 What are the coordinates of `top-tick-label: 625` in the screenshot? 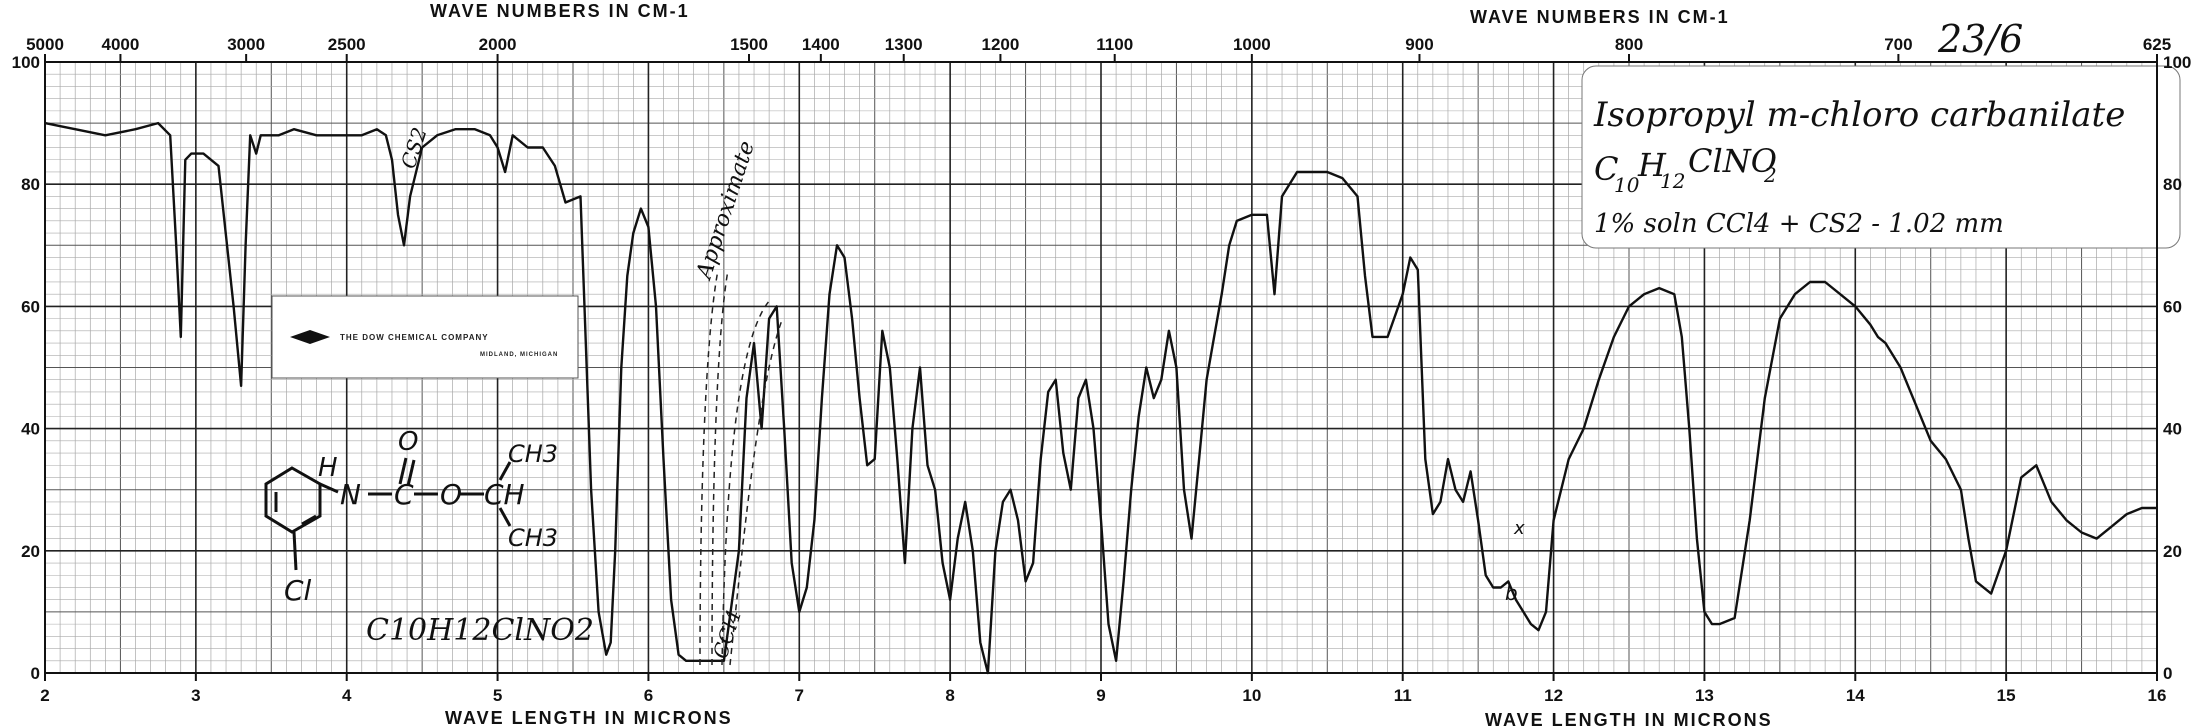 It's located at (2157, 44).